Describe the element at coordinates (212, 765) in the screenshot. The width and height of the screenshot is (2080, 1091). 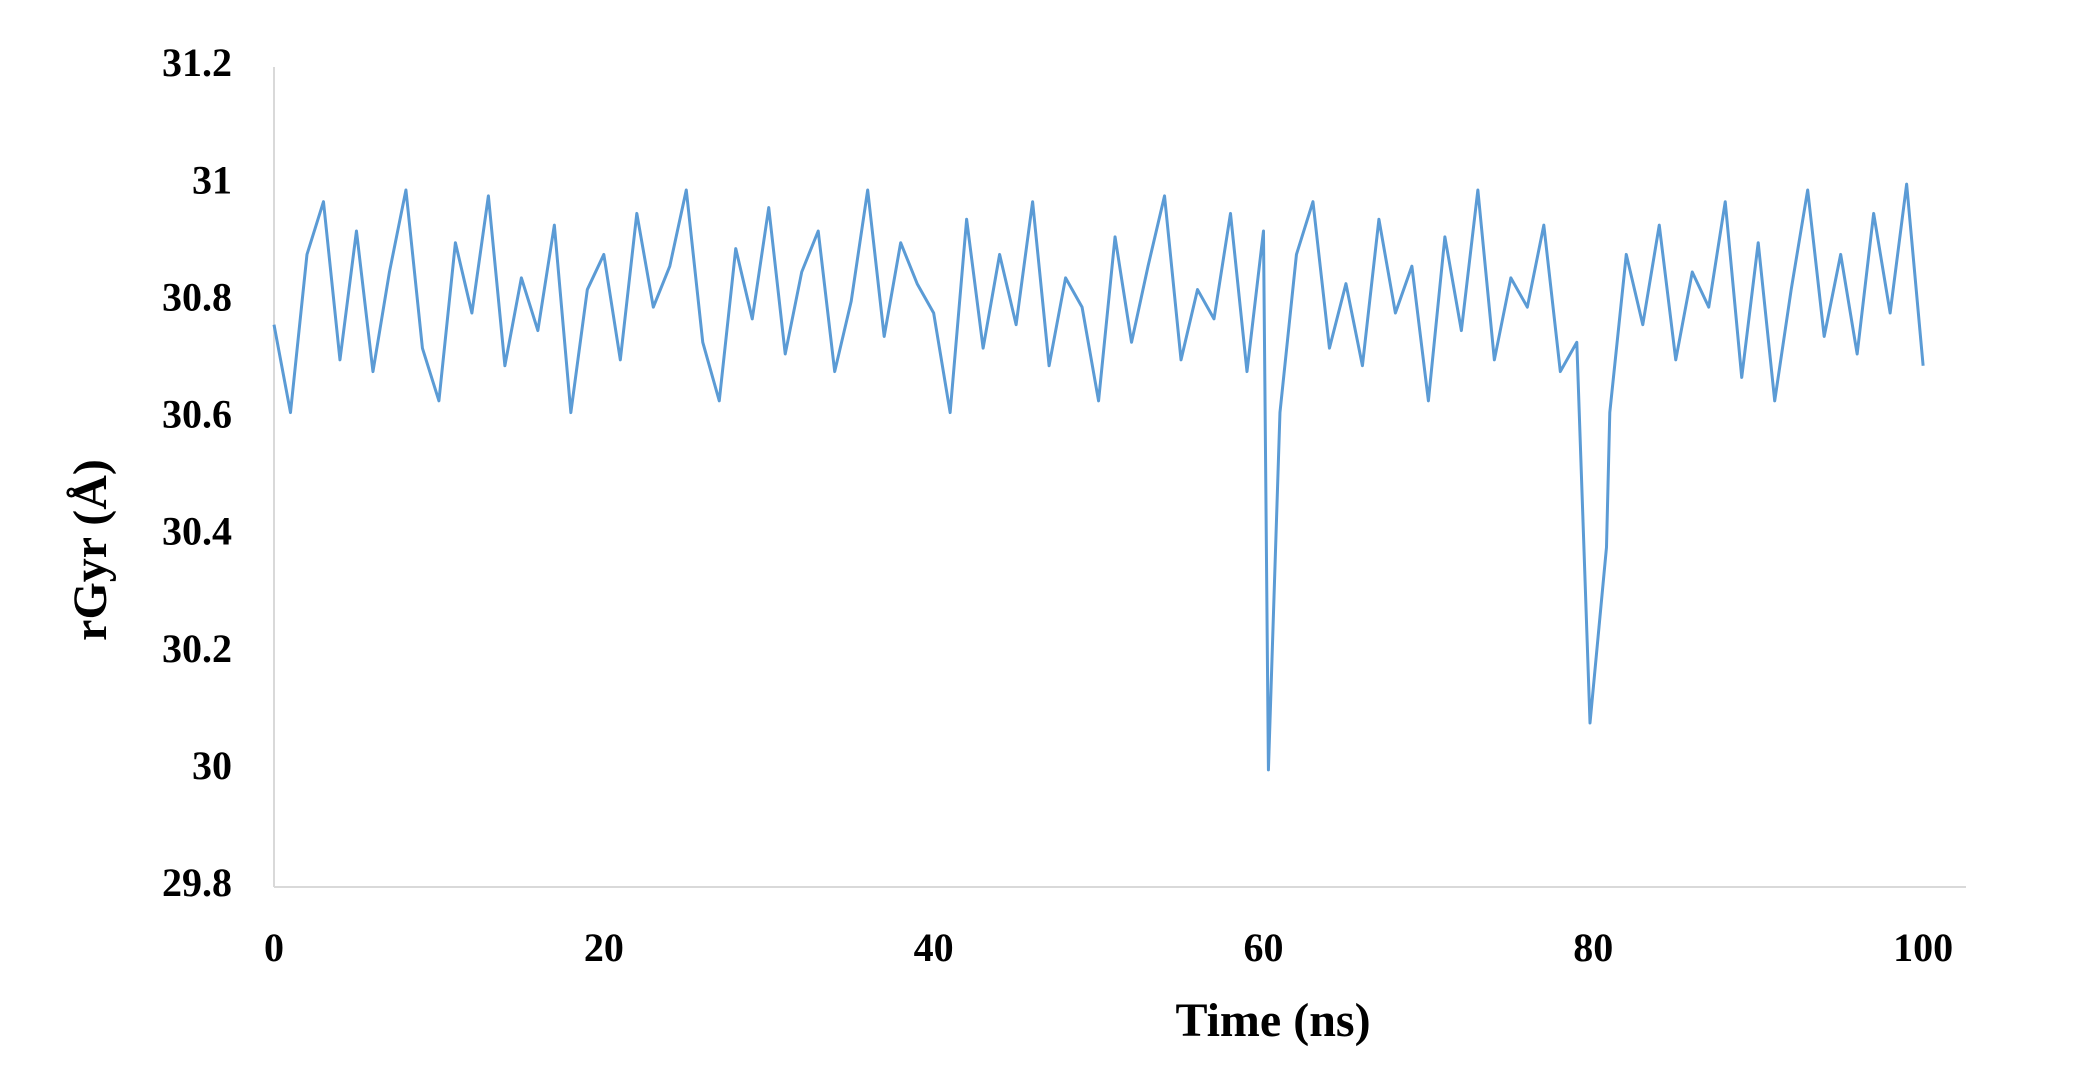
I see `y-tick-label: 30` at that location.